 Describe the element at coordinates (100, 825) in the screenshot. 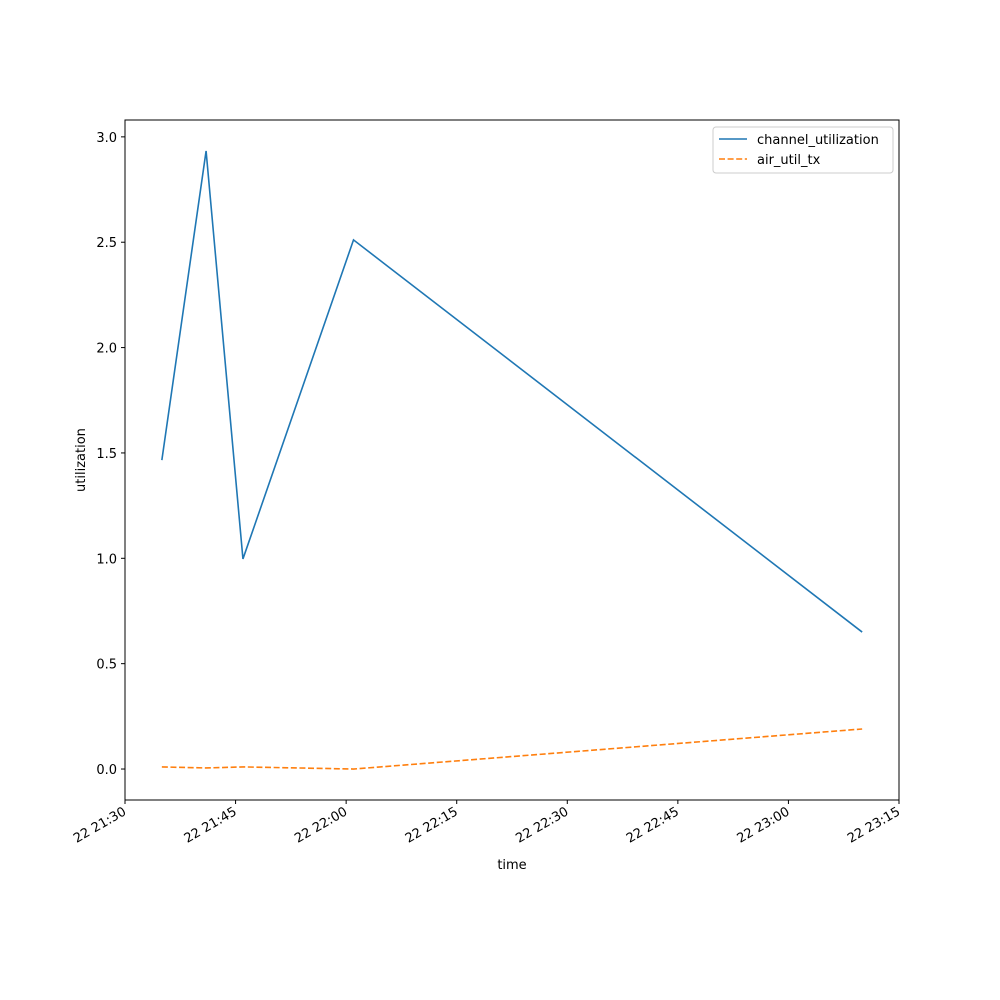

I see `x-tick-label: 22 21:30` at that location.